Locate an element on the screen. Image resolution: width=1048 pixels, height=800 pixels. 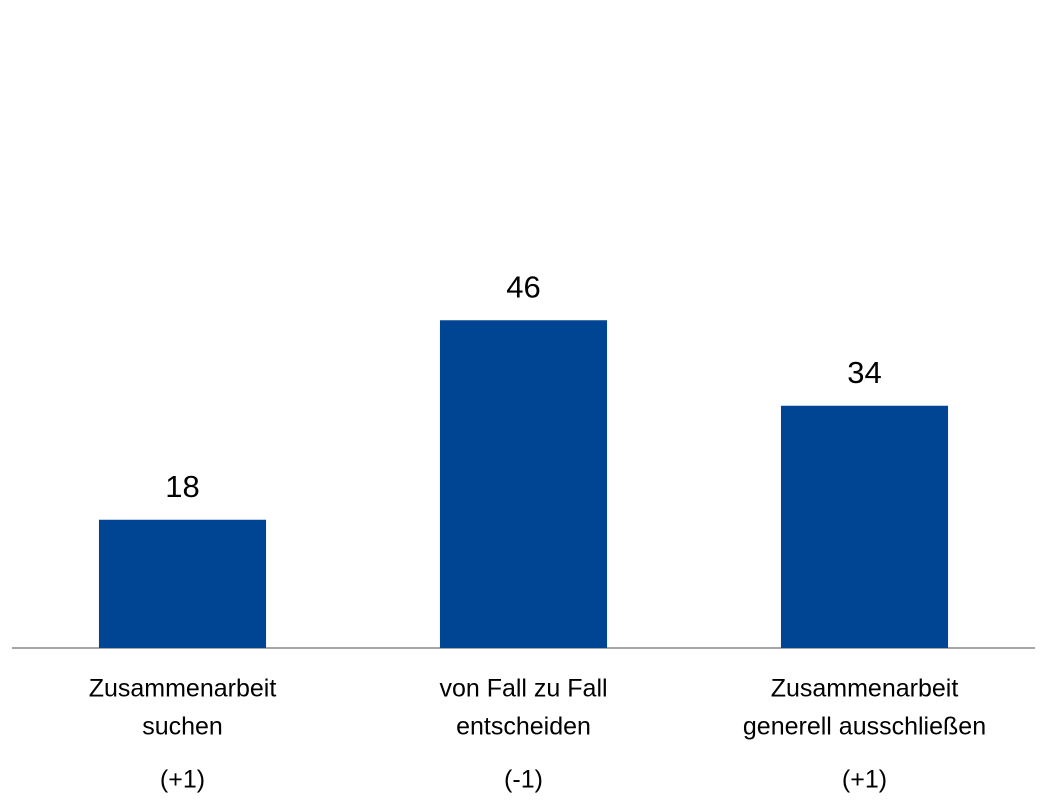
x-tick-label: von Fall zu Fall is located at coordinates (523, 689).